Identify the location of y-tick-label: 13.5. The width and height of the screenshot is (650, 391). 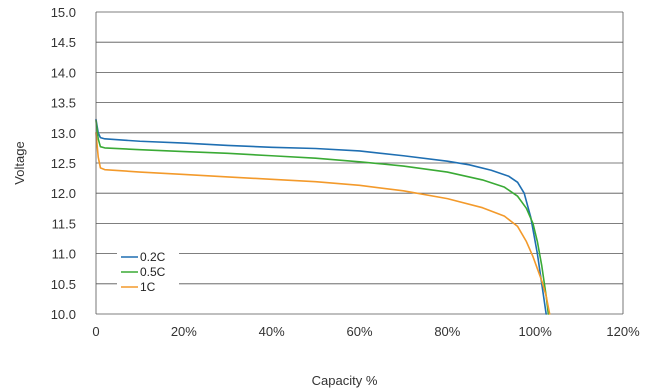
(63, 103).